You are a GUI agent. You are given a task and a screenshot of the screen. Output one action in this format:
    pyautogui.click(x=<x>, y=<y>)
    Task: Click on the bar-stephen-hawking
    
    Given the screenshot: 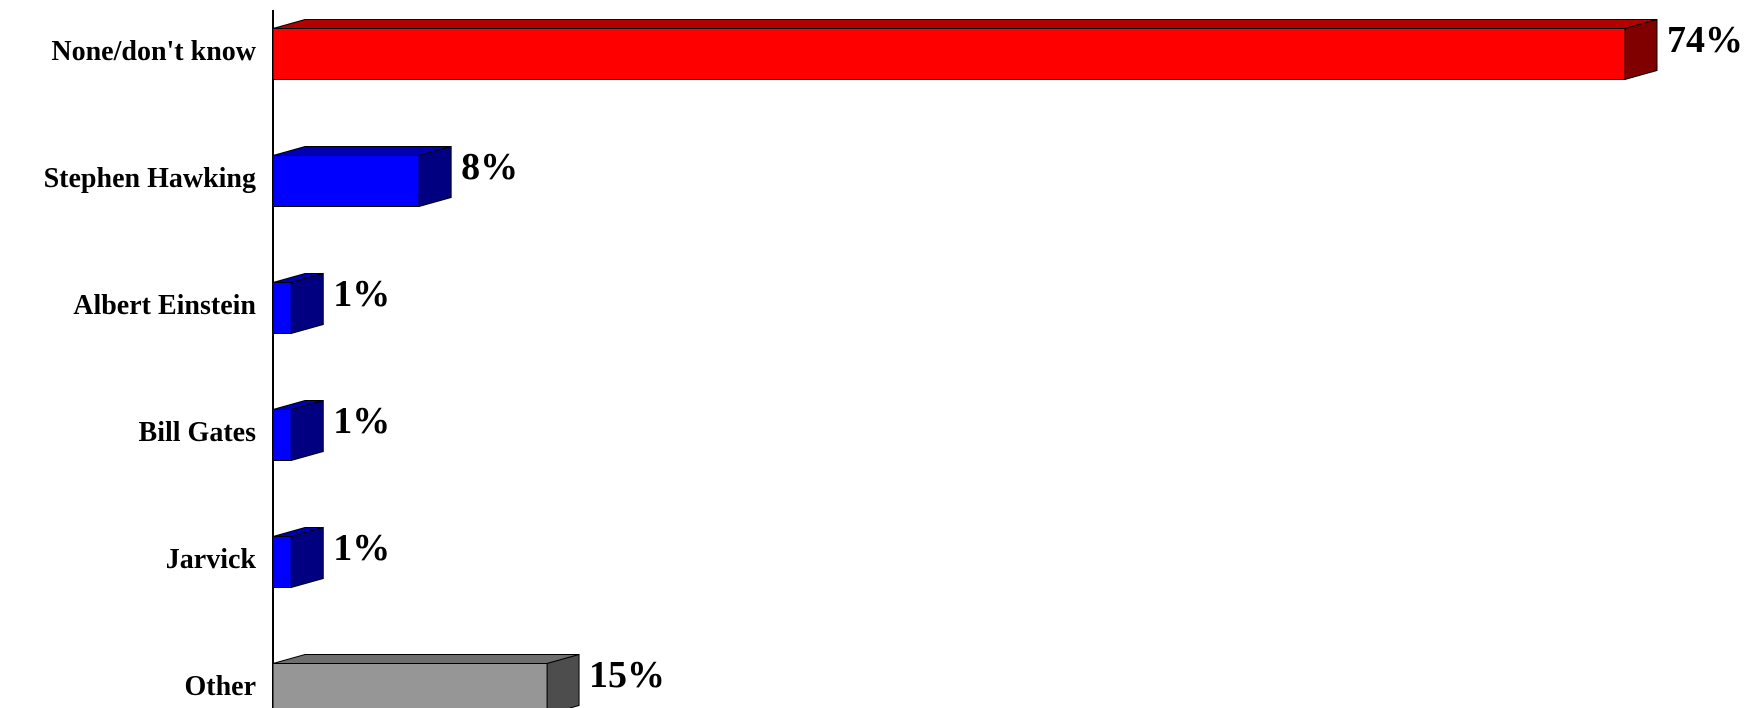 What is the action you would take?
    pyautogui.click(x=362, y=176)
    